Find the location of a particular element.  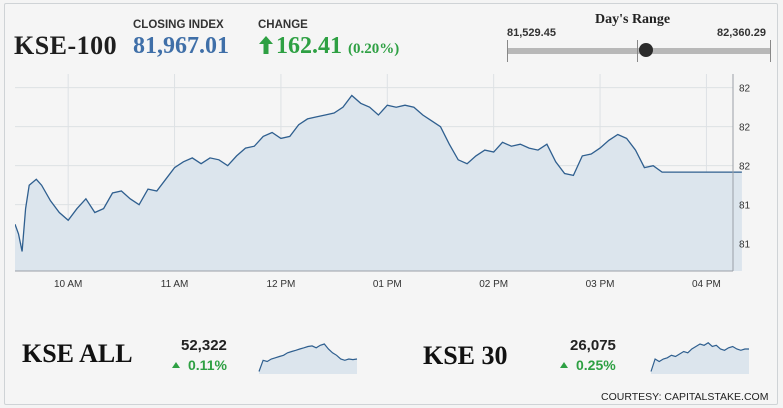

x-tick-label: 10 AM is located at coordinates (68, 284).